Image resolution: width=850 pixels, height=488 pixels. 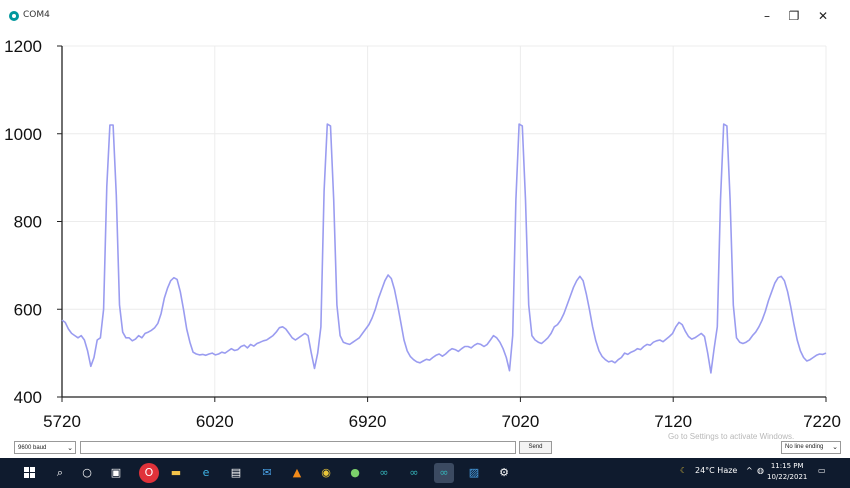 What do you see at coordinates (787, 472) in the screenshot?
I see `system-clock: 11:15 PM 10/22/2021` at bounding box center [787, 472].